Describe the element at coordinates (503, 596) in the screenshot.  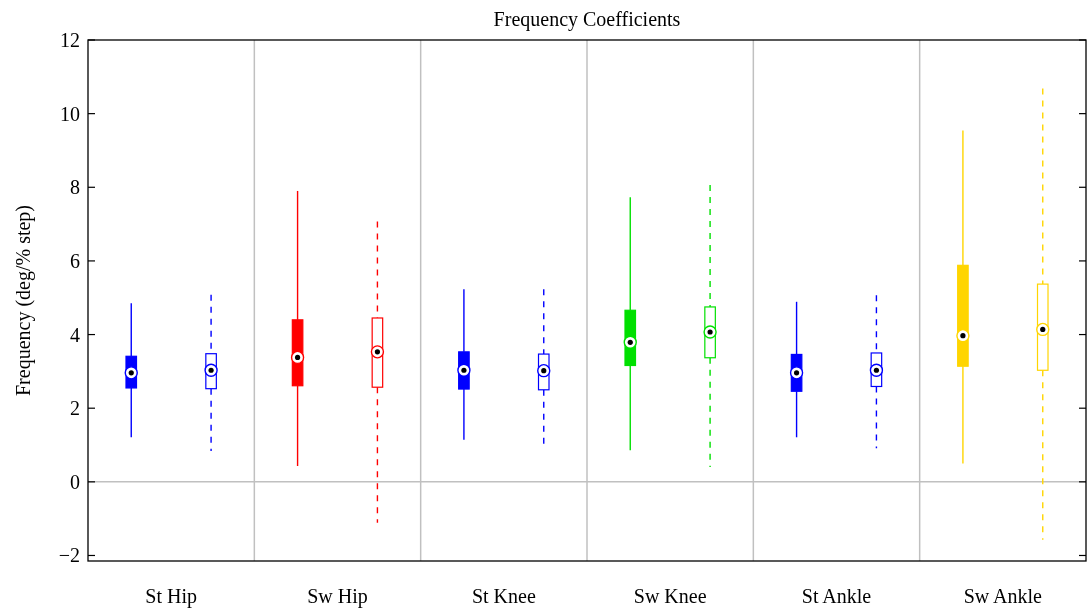
I see `x-tick-label: St Knee` at that location.